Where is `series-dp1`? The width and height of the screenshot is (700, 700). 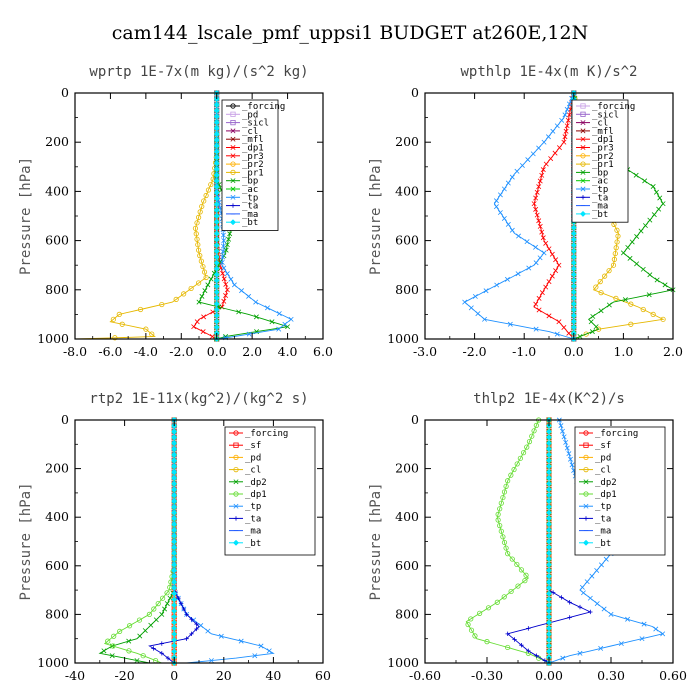 series-dp1 is located at coordinates (554, 216).